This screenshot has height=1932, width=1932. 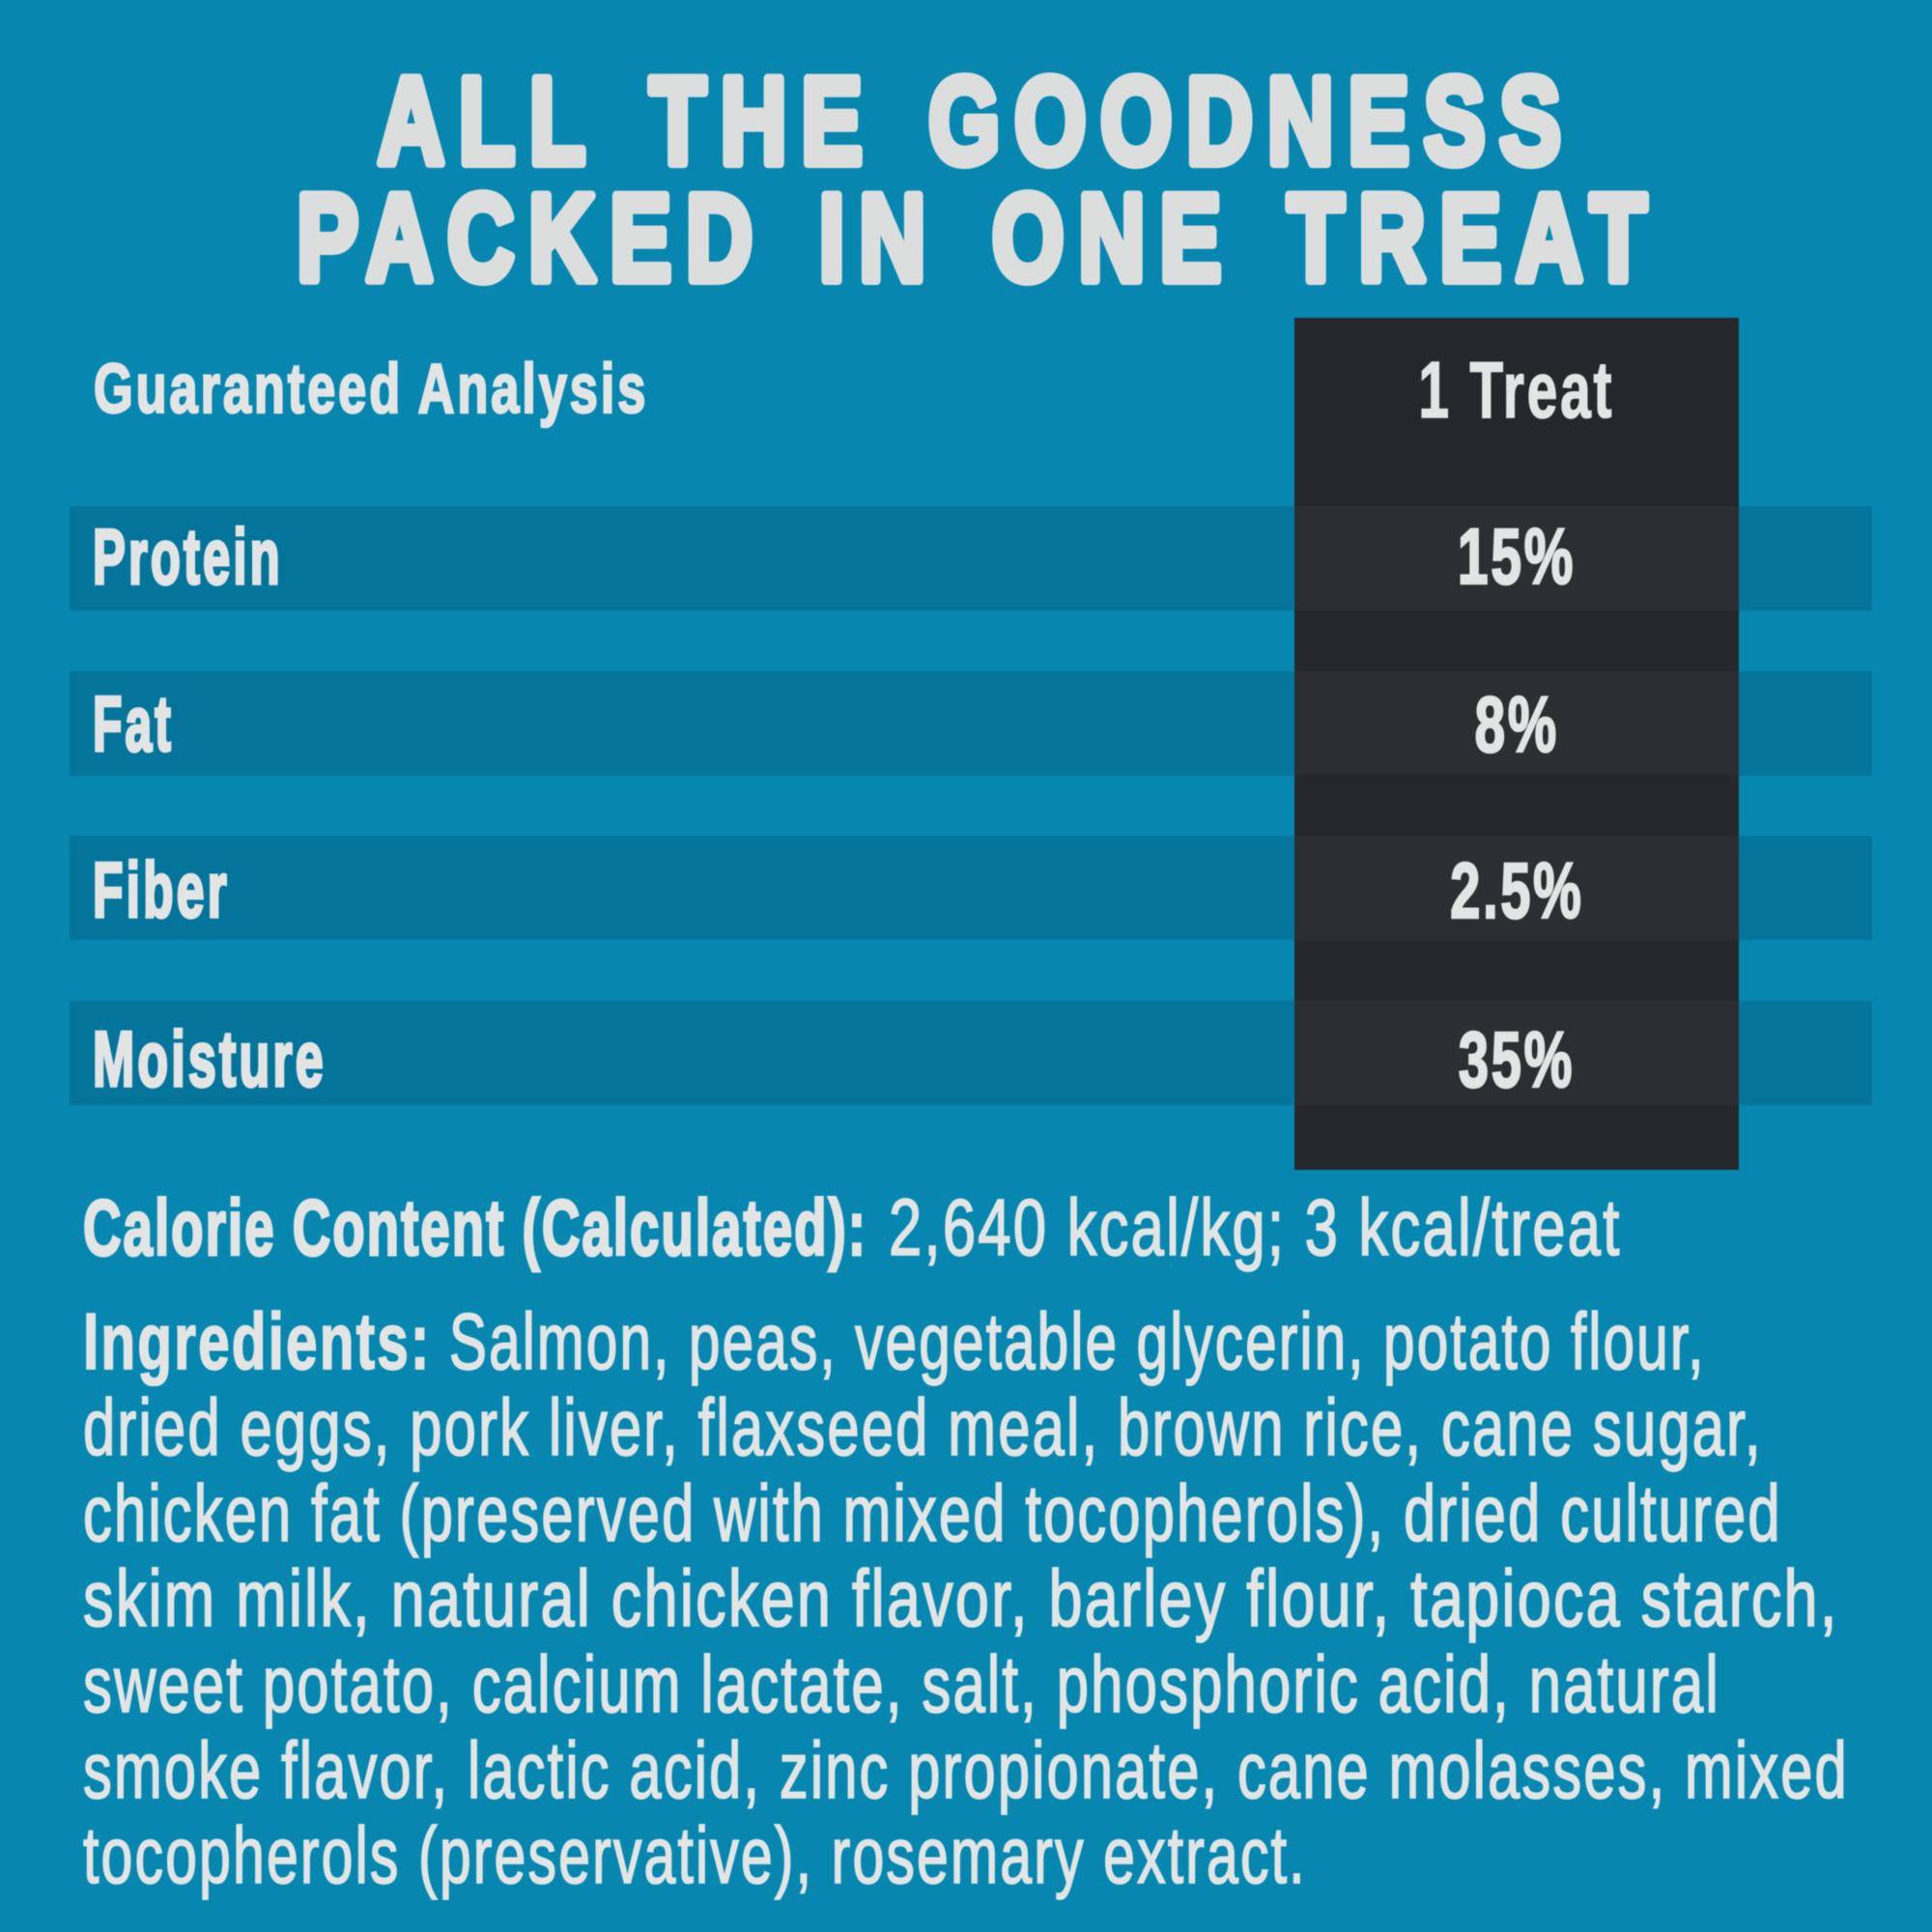 What do you see at coordinates (979, 237) in the screenshot?
I see `svg-text: PACKED IN ONE TREAT` at bounding box center [979, 237].